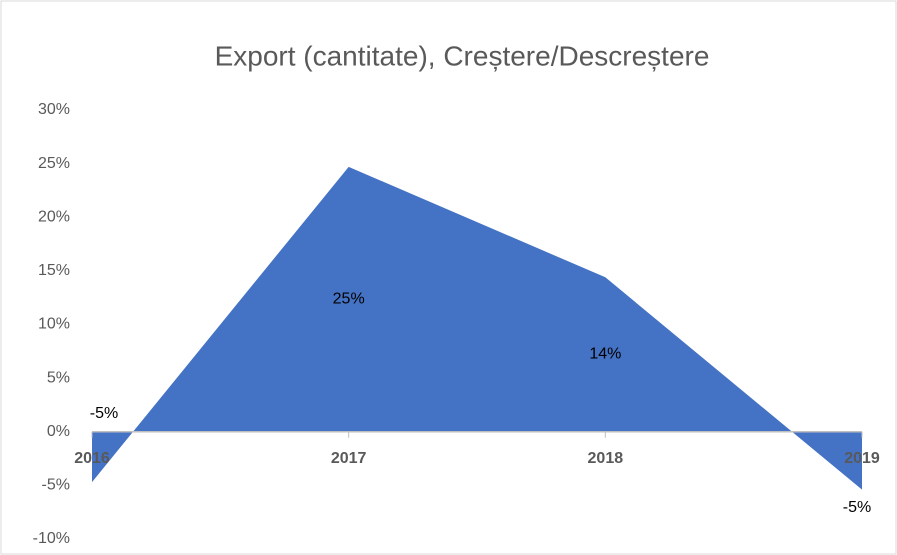 The image size is (897, 555). I want to click on y-tick-label: 5%, so click(58, 377).